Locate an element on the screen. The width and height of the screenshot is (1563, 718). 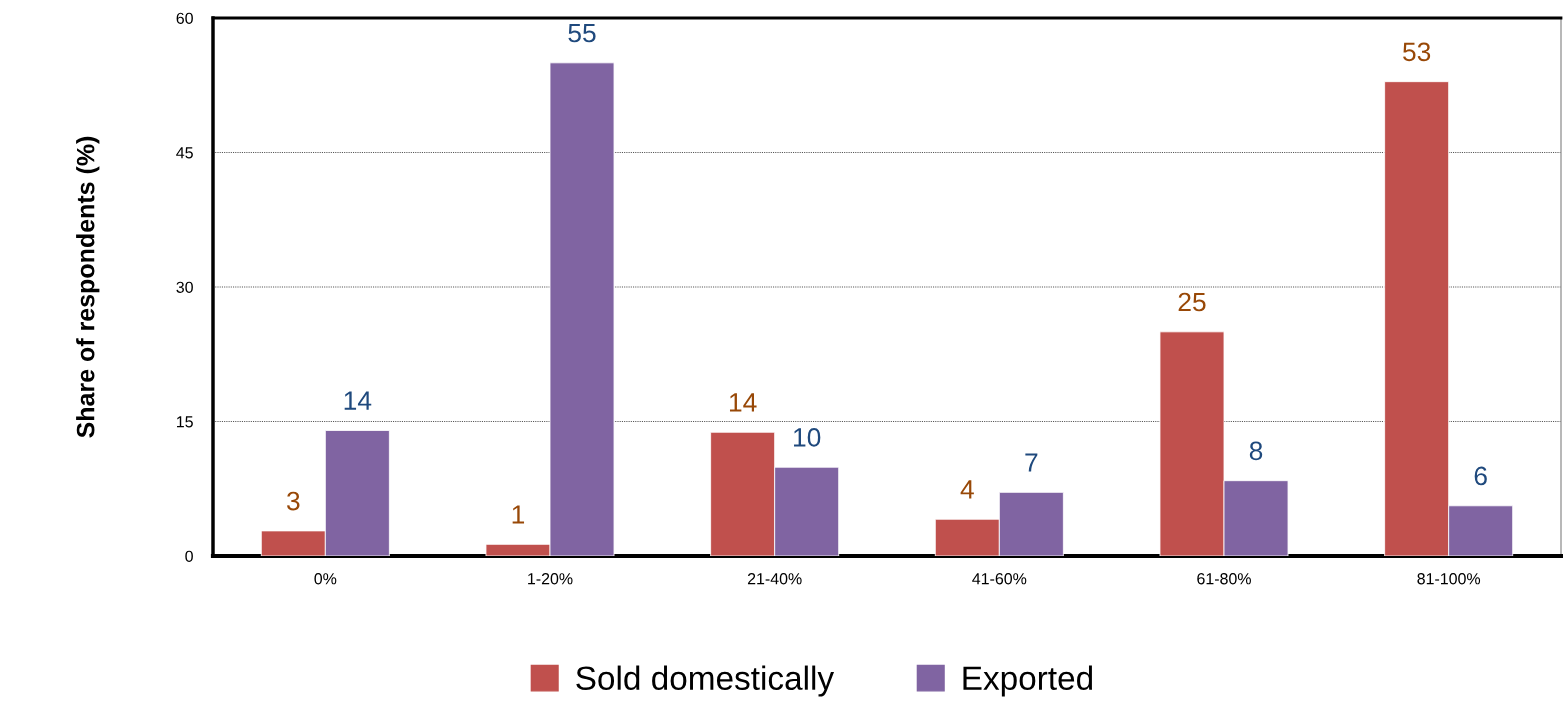
data-label: 6 is located at coordinates (1480, 476).